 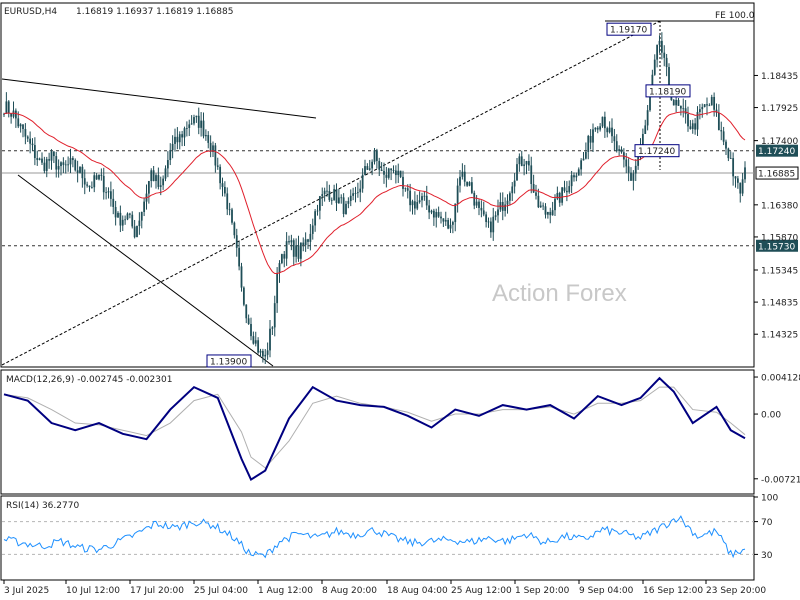 What do you see at coordinates (221, 591) in the screenshot?
I see `time-tick-label: 25 Jul 04:00` at bounding box center [221, 591].